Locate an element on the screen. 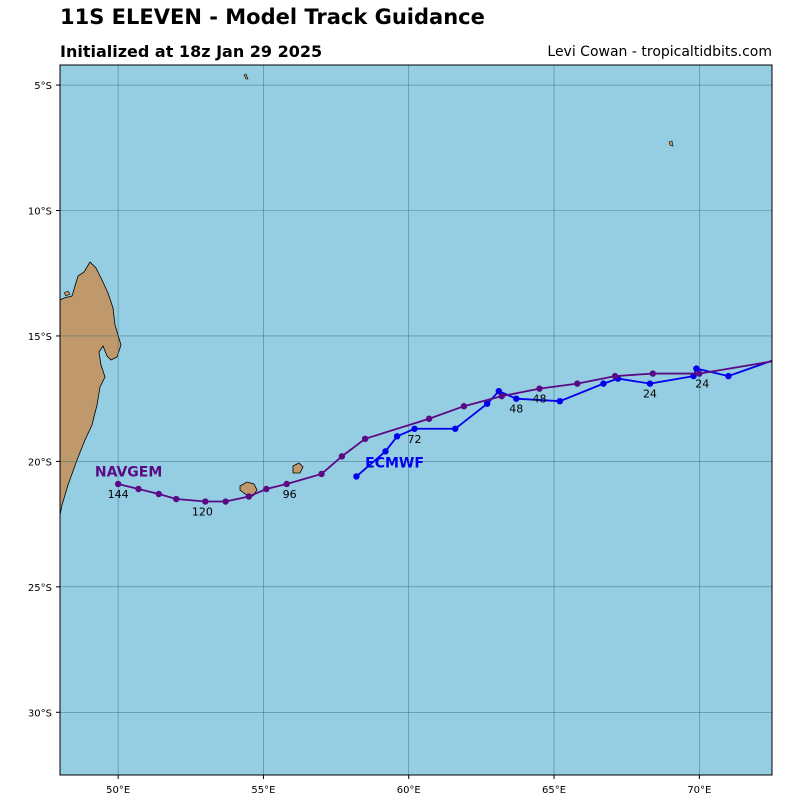 This screenshot has height=800, width=800. chart-subtitle: Initialized at 18z Jan 29 2025 is located at coordinates (191, 51).